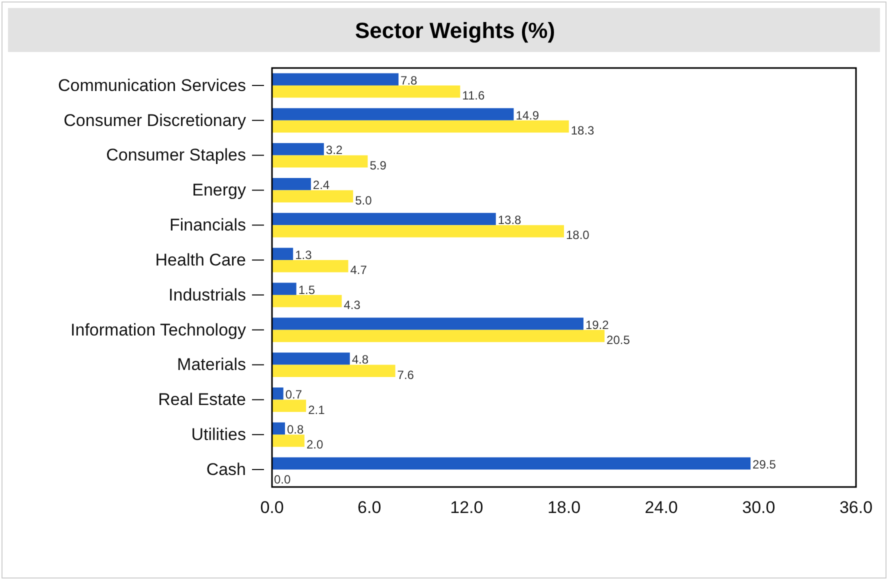  Describe the element at coordinates (283, 479) in the screenshot. I see `data-label: 0.0` at that location.